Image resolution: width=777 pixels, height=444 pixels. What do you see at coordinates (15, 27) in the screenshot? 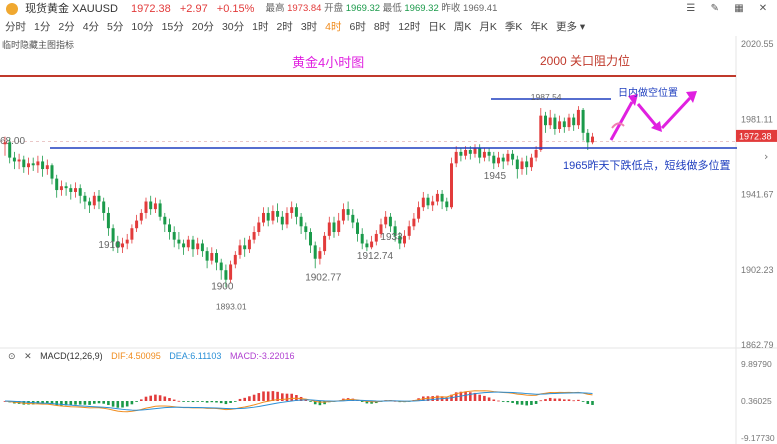
I see `tab-0: 分时` at bounding box center [15, 27].